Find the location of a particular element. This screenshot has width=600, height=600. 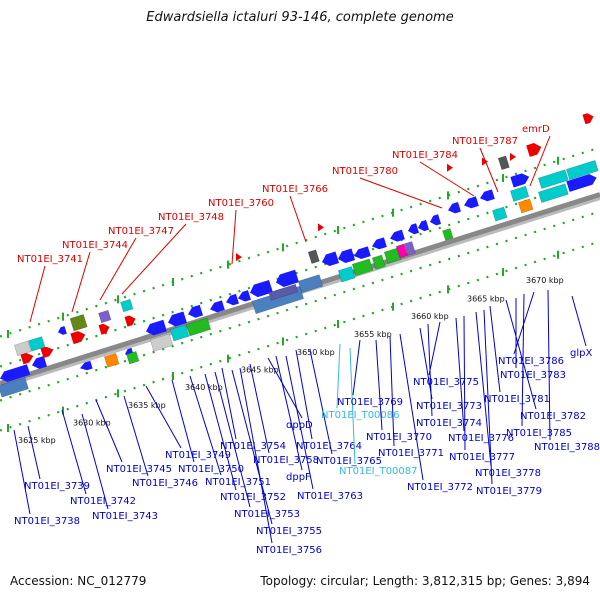

gene-label-below: NT01EI_3777 is located at coordinates (482, 457).